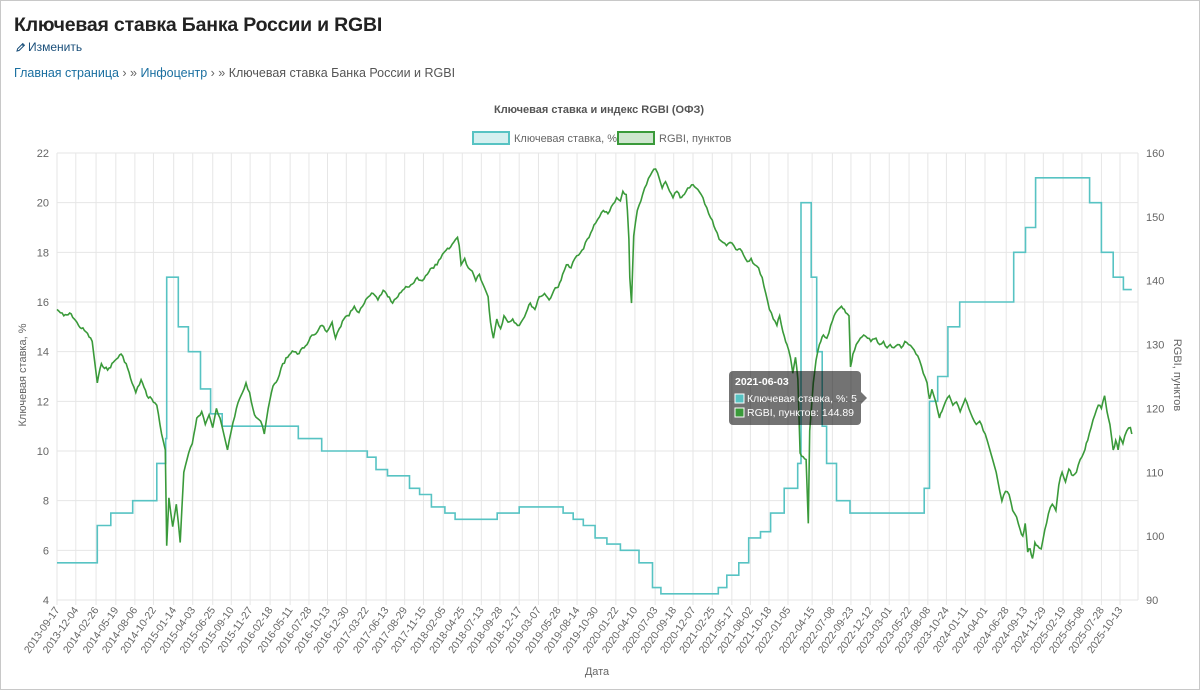 This screenshot has height=690, width=1200. Describe the element at coordinates (46, 601) in the screenshot. I see `y-left-tick-label: 4` at that location.